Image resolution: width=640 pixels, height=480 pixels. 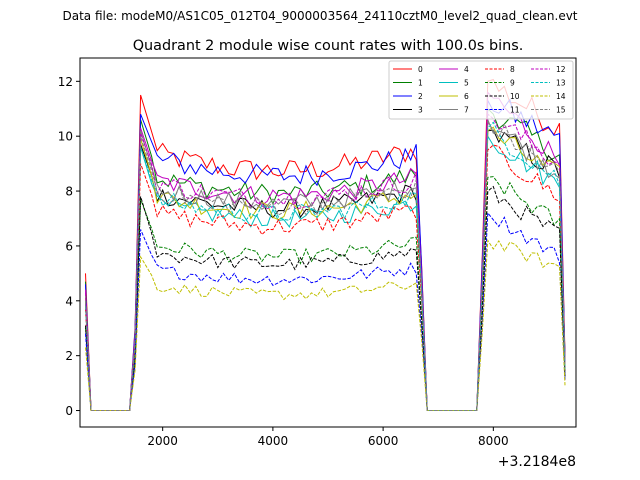 I want to click on legend-label-5: 5, so click(x=466, y=82).